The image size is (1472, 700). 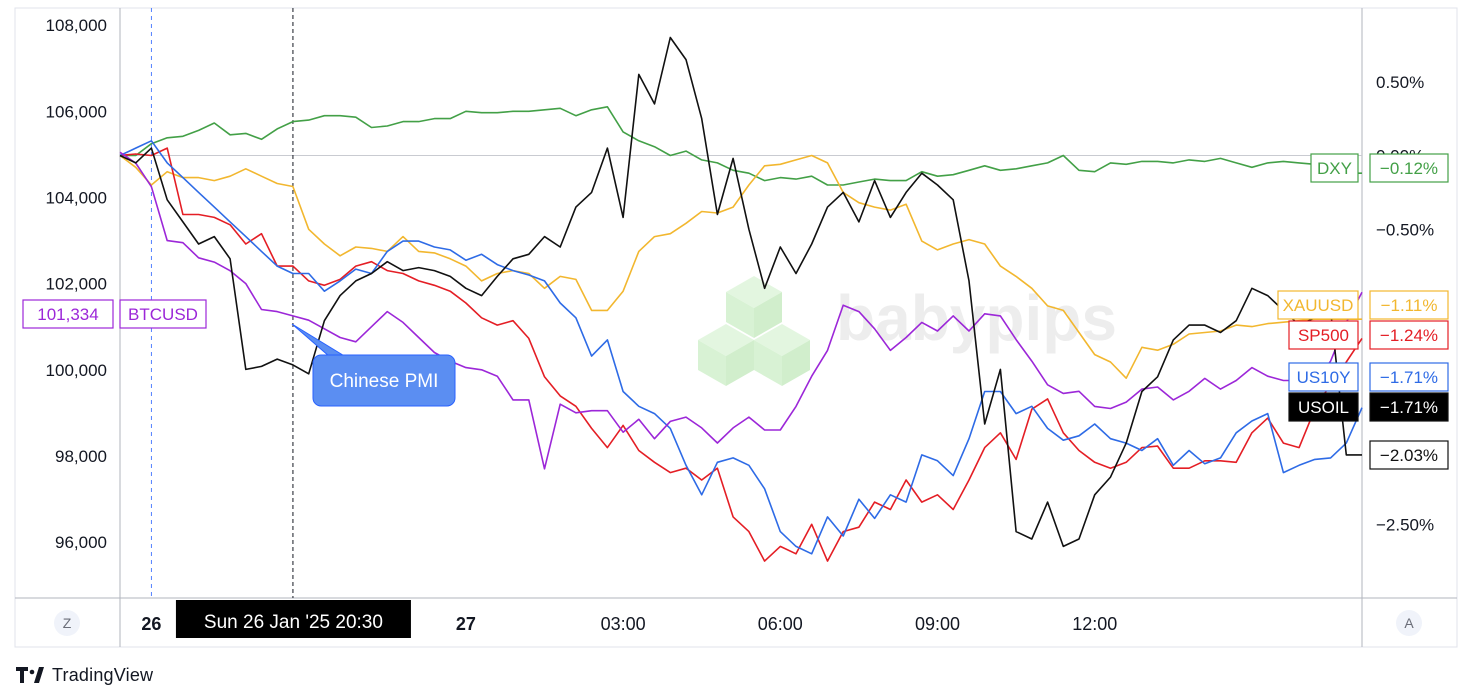 I want to click on time-tick-label: 03:00, so click(x=623, y=624).